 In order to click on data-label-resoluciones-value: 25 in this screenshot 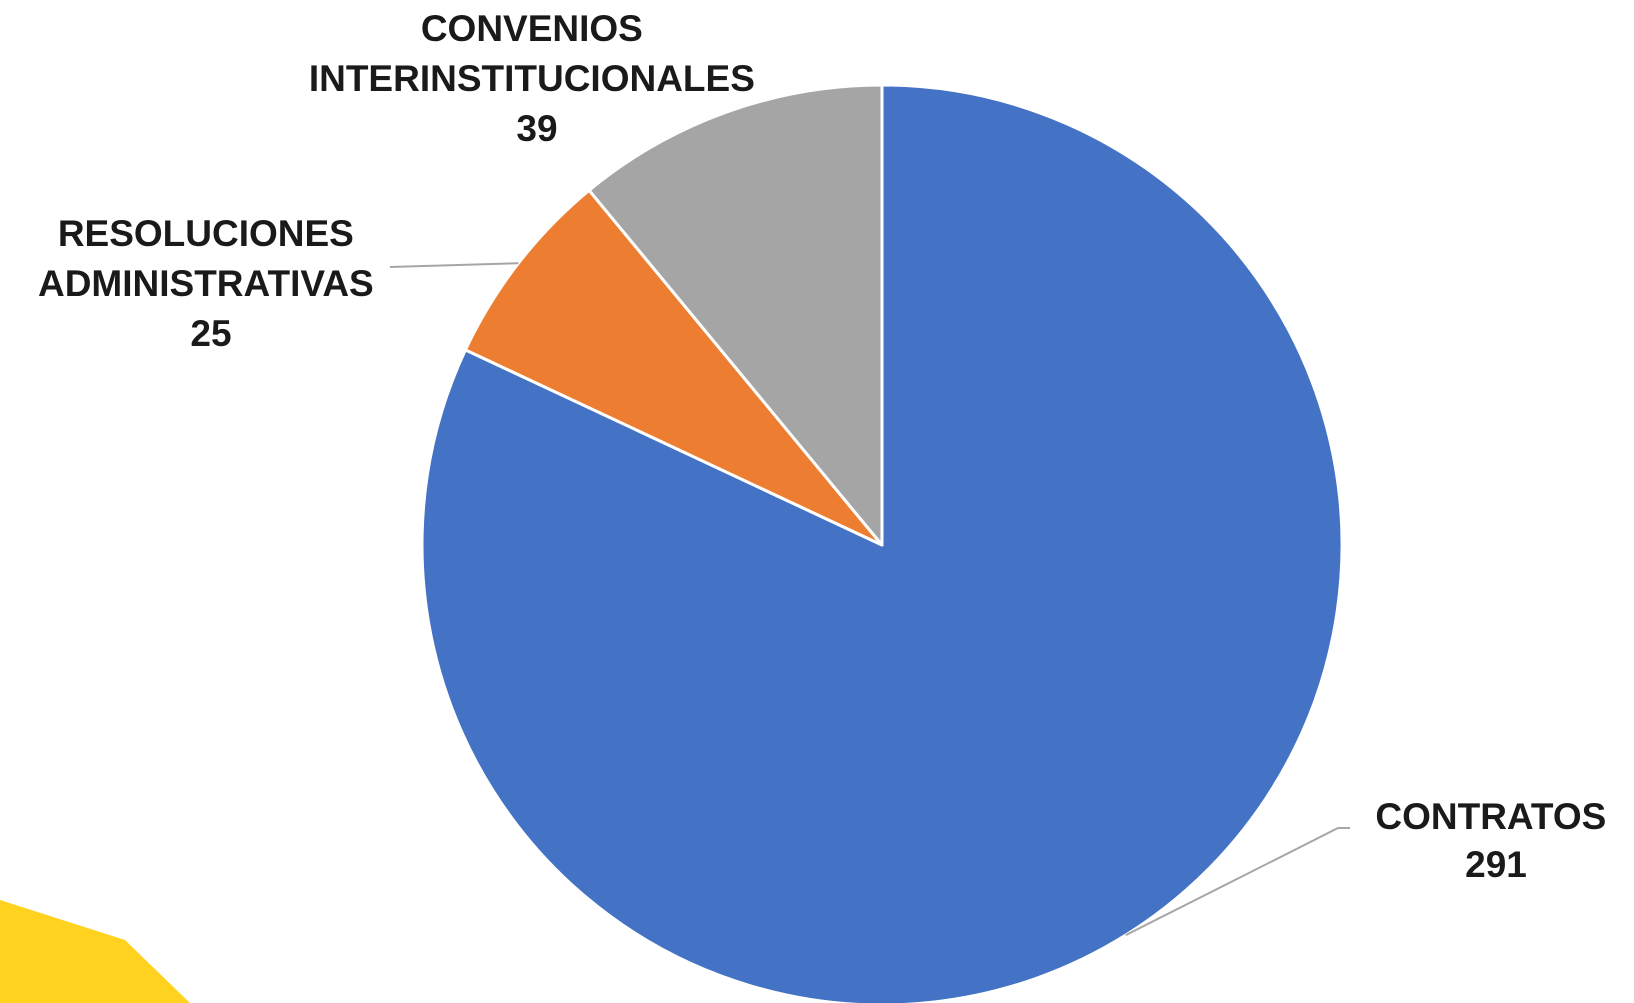, I will do `click(210, 333)`.